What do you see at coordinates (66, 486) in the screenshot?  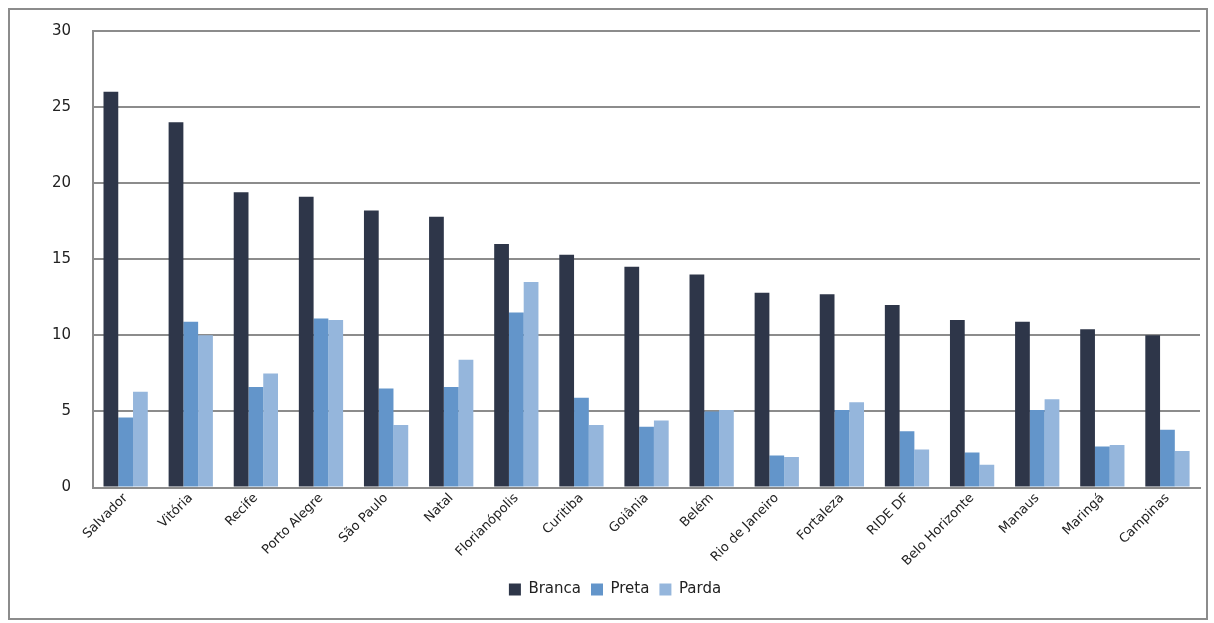 I see `y-tick-label: 0` at bounding box center [66, 486].